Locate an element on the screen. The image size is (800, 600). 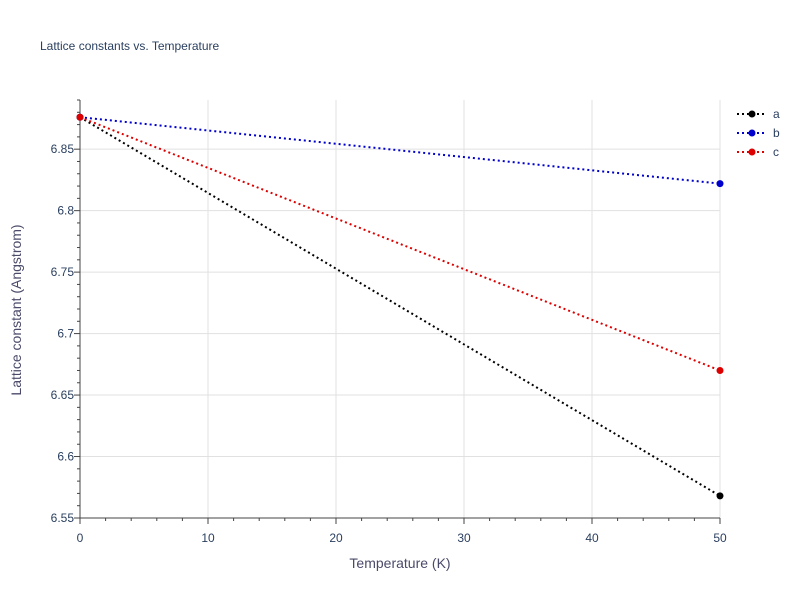
data-point-b is located at coordinates (720, 184).